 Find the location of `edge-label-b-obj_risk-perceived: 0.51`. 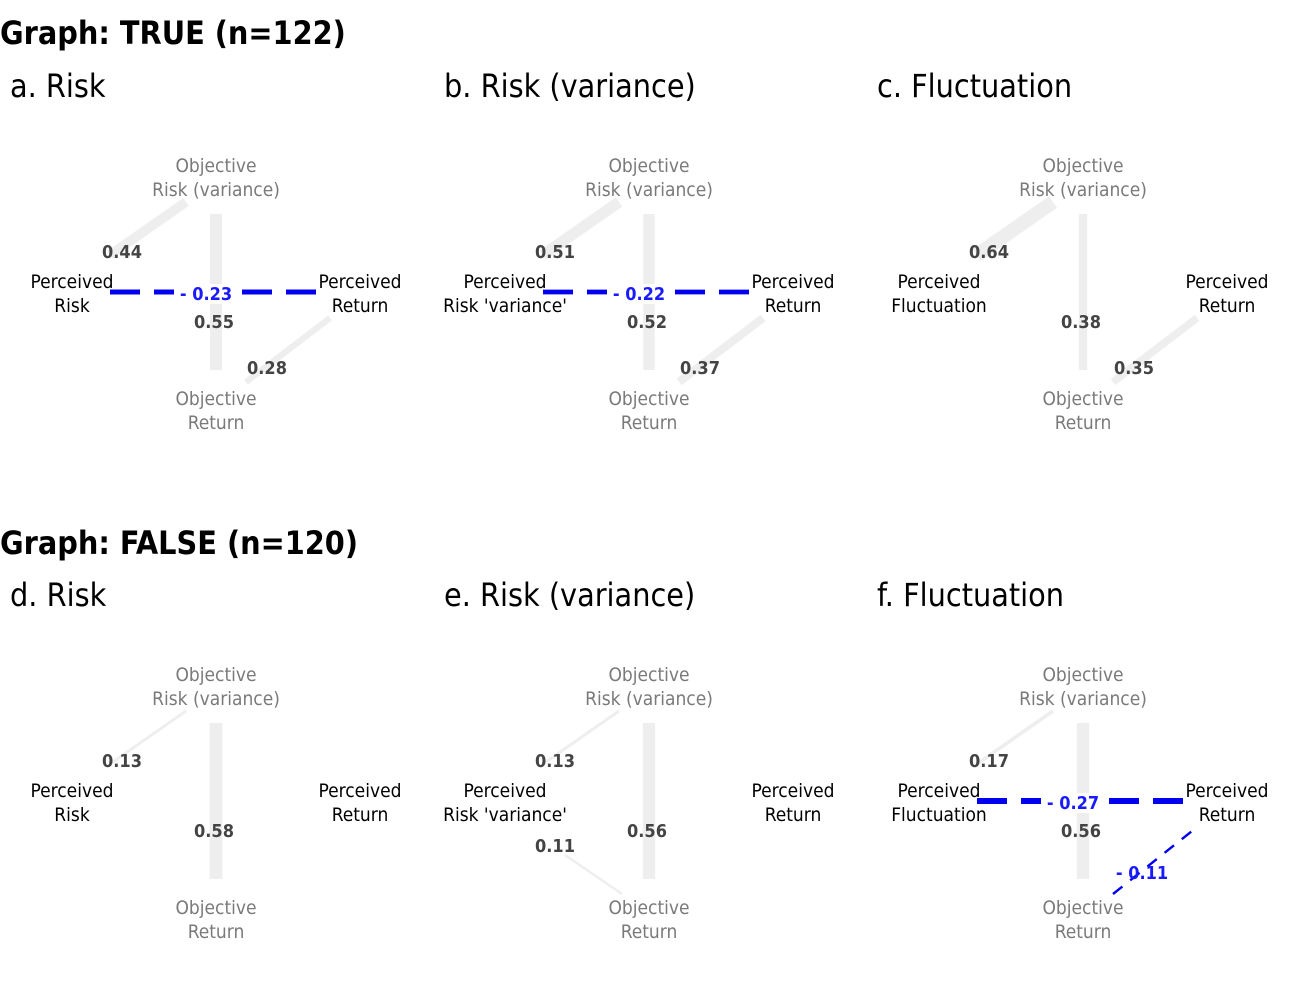

edge-label-b-obj_risk-perceived: 0.51 is located at coordinates (555, 252).